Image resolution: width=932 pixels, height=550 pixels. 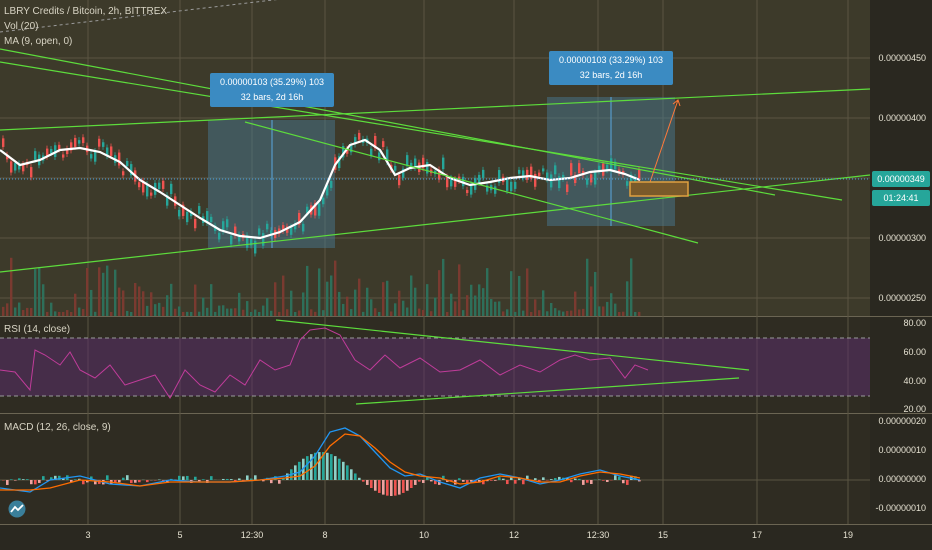 What do you see at coordinates (86, 11) in the screenshot?
I see `symbol-title: LBRY Credits / Bitcoin, 2h, BITTREX` at bounding box center [86, 11].